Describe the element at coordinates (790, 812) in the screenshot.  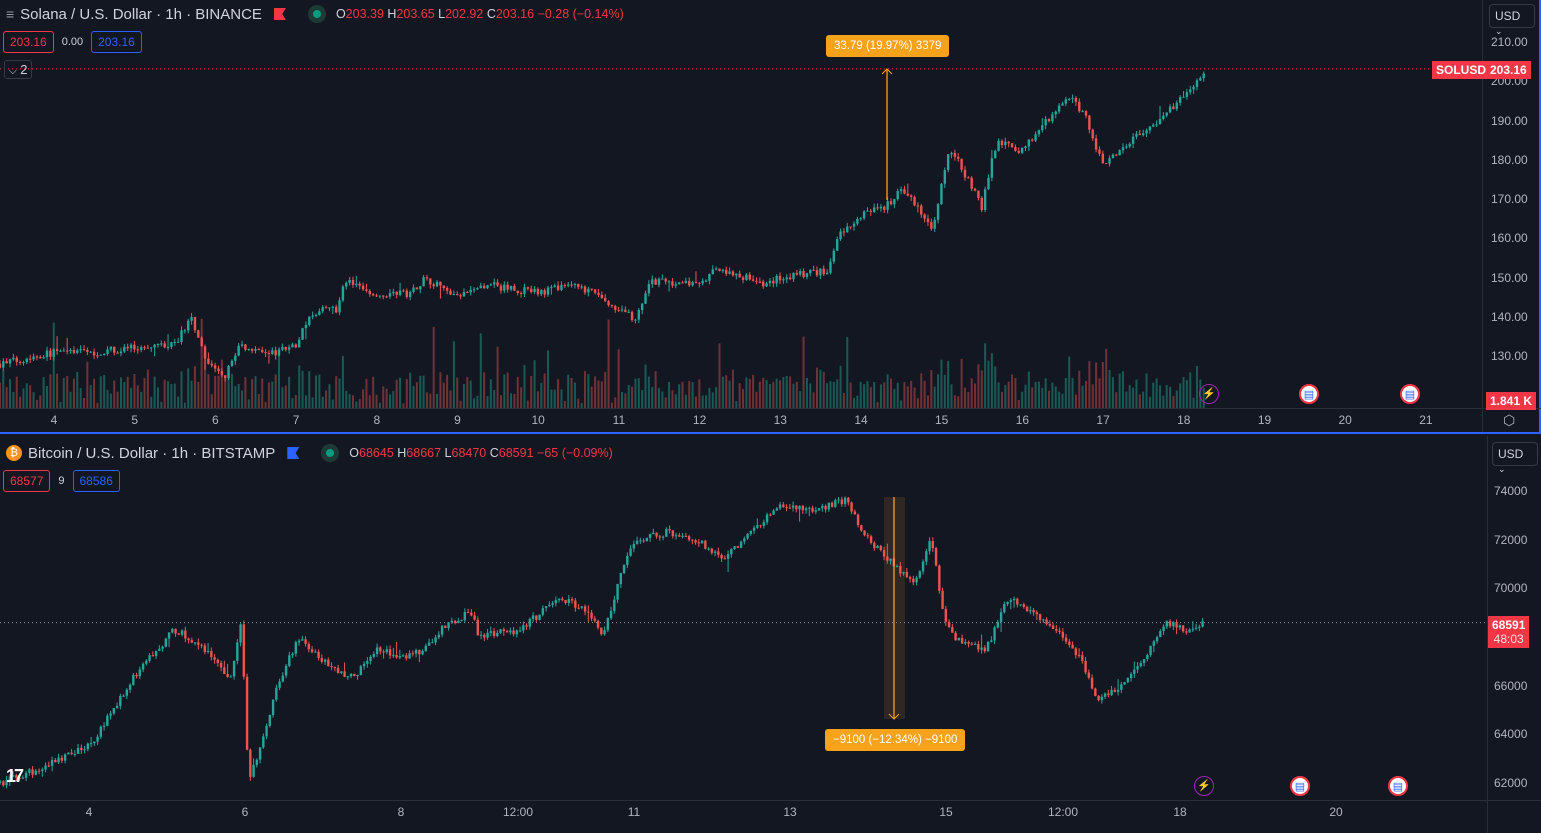
I see `time-tick: 13` at that location.